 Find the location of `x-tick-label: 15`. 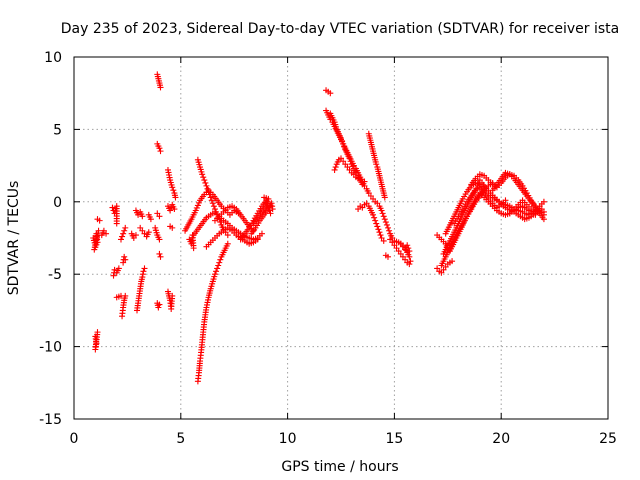

x-tick-label: 15 is located at coordinates (394, 439).